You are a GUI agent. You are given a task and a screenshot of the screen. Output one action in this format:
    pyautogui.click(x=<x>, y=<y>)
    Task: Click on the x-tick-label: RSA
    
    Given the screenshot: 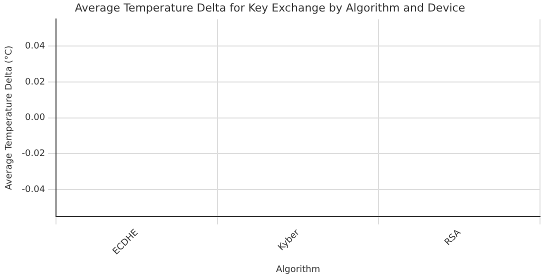 What is the action you would take?
    pyautogui.click(x=453, y=237)
    